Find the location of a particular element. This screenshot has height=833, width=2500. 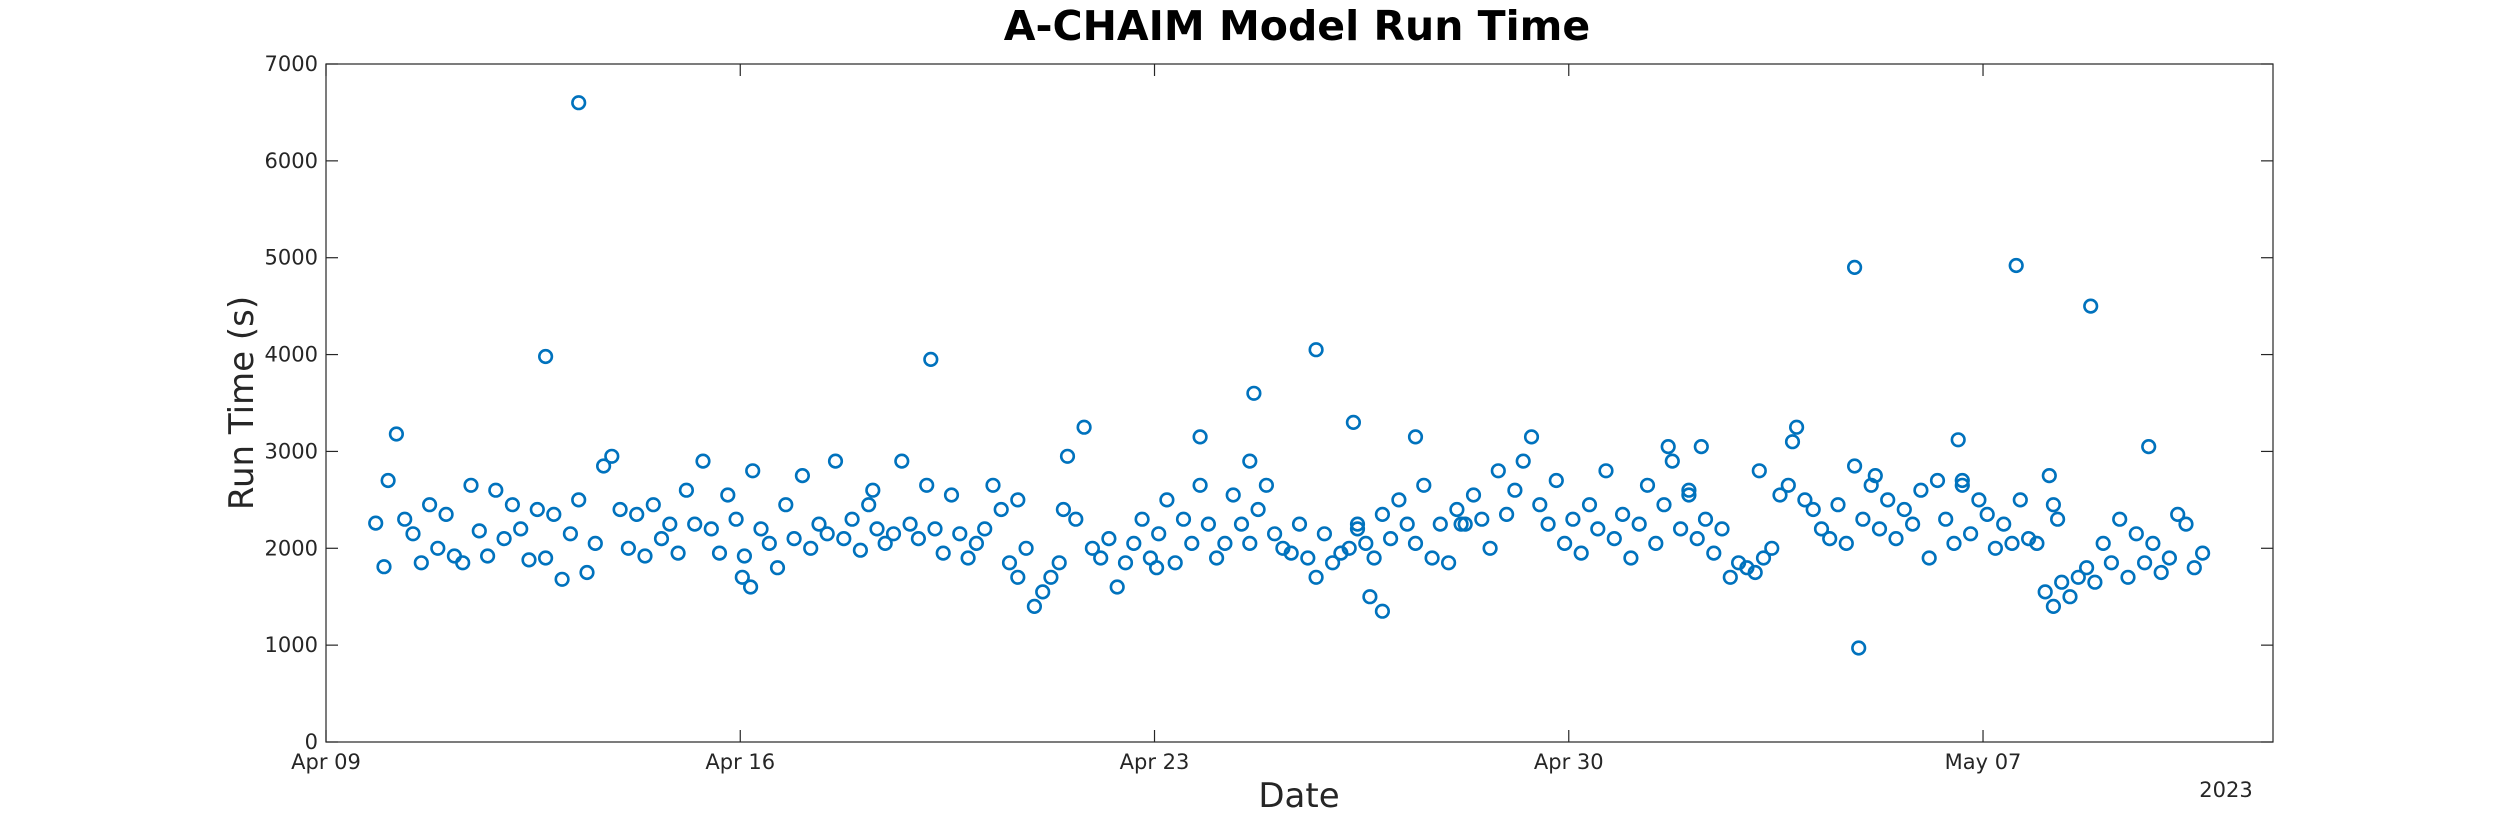

x-tick-label: Apr 16 is located at coordinates (740, 762).